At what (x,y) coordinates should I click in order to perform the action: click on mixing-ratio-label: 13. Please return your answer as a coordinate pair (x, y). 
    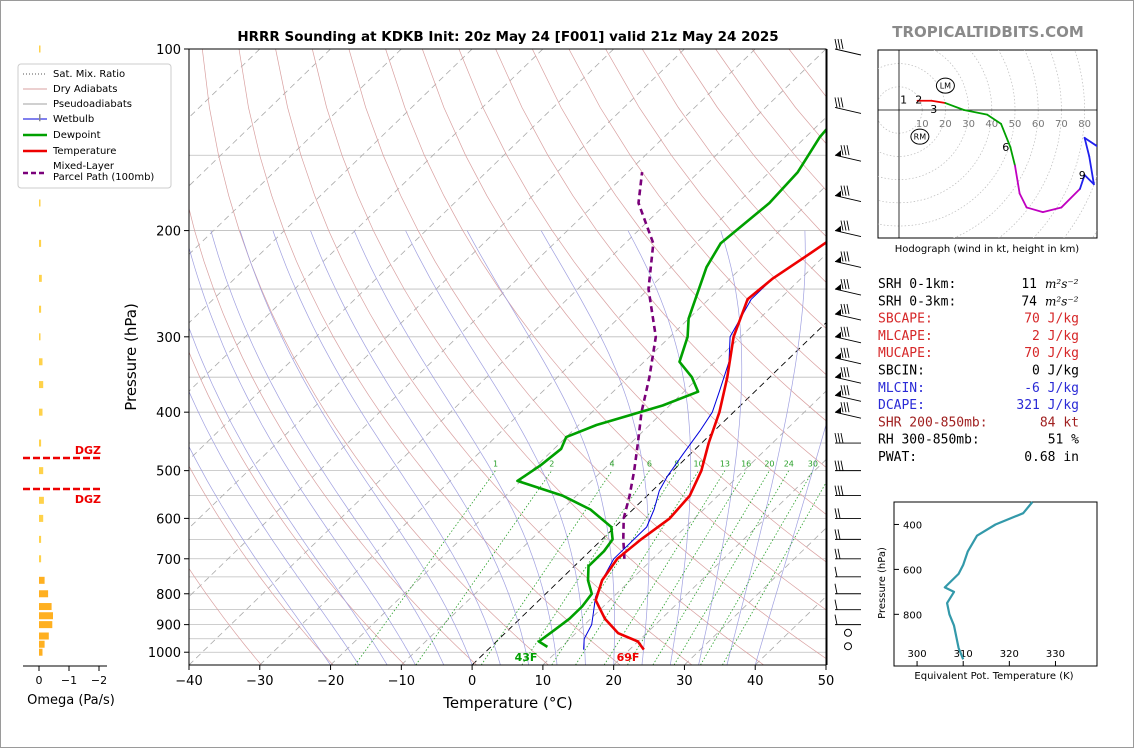
    Looking at the image, I should click on (725, 464).